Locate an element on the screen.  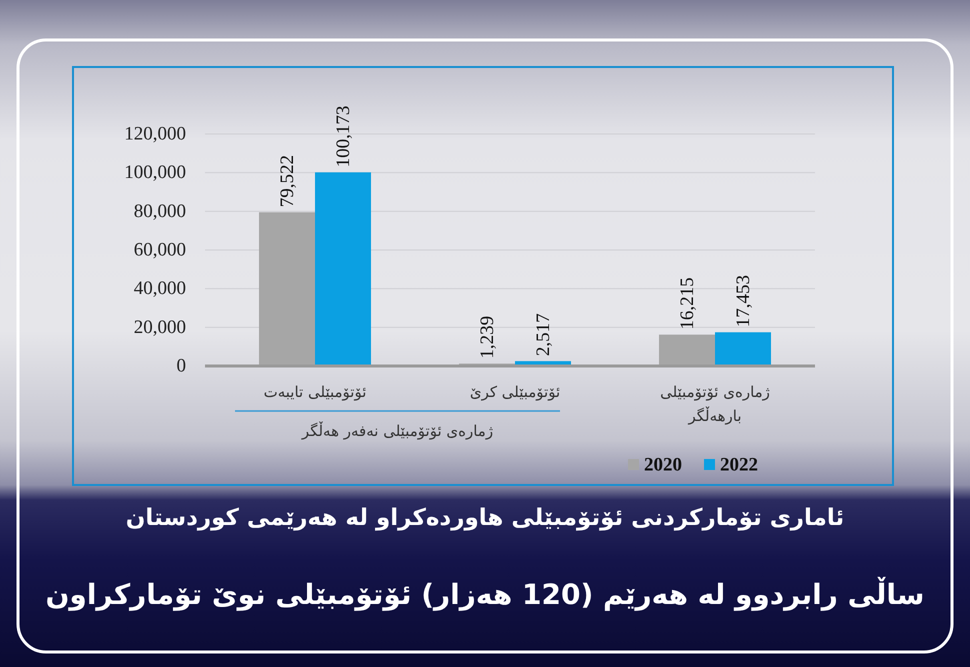
y-tick-label: 120,000 is located at coordinates (155, 134).